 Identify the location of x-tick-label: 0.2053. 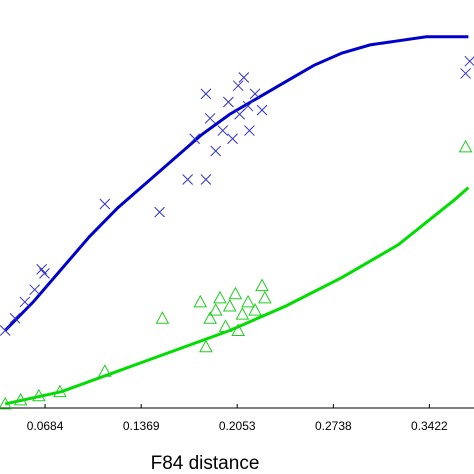
(237, 426).